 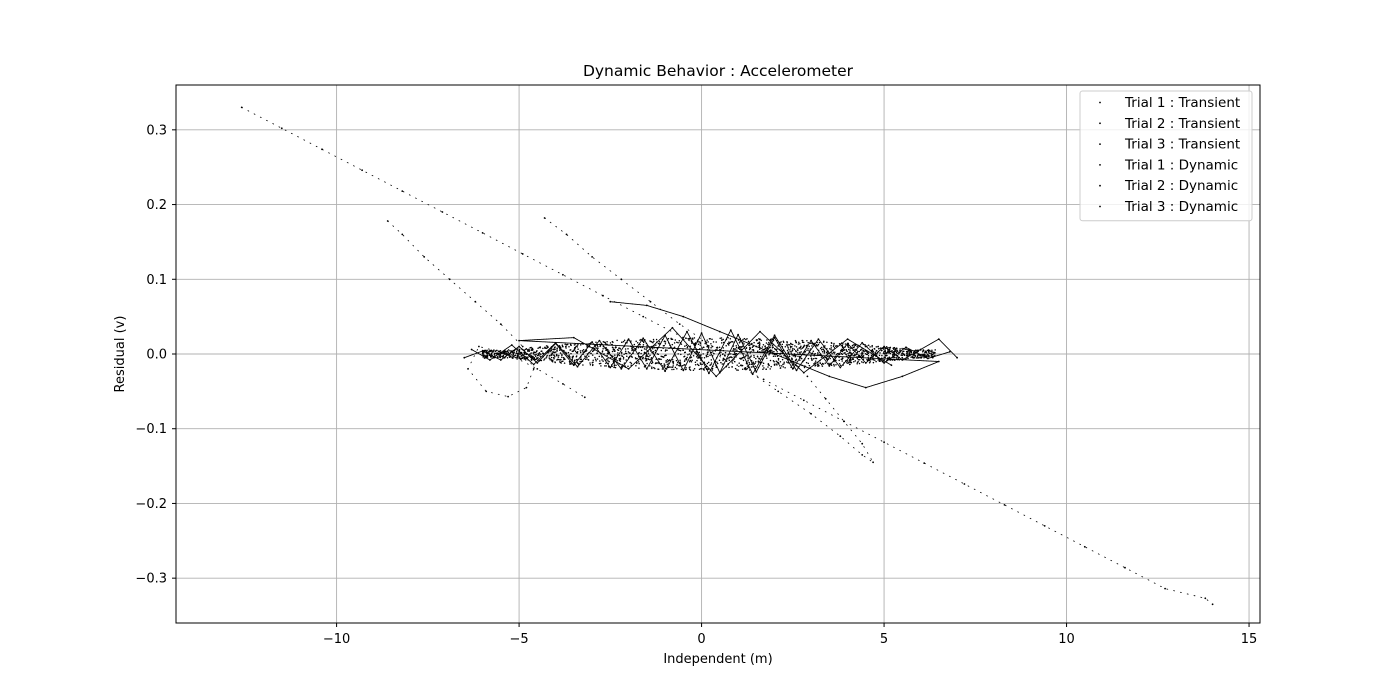 I want to click on legend-label: Trial 2 : Dynamic, so click(x=1181, y=186).